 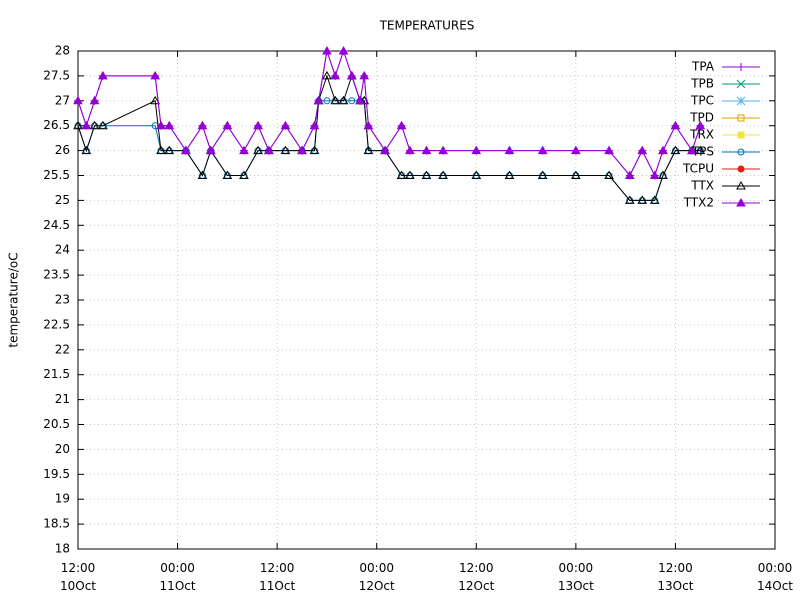 What do you see at coordinates (698, 203) in the screenshot?
I see `legend-label: TTX2` at bounding box center [698, 203].